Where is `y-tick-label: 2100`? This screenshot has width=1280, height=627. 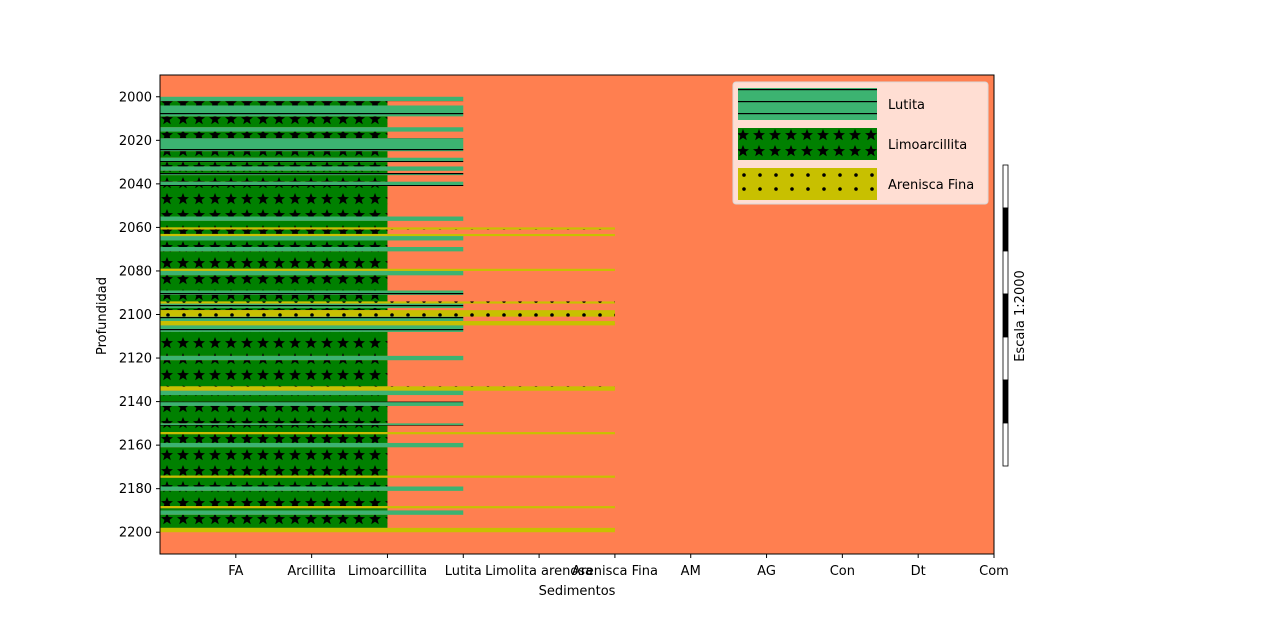
y-tick-label: 2100 is located at coordinates (135, 315).